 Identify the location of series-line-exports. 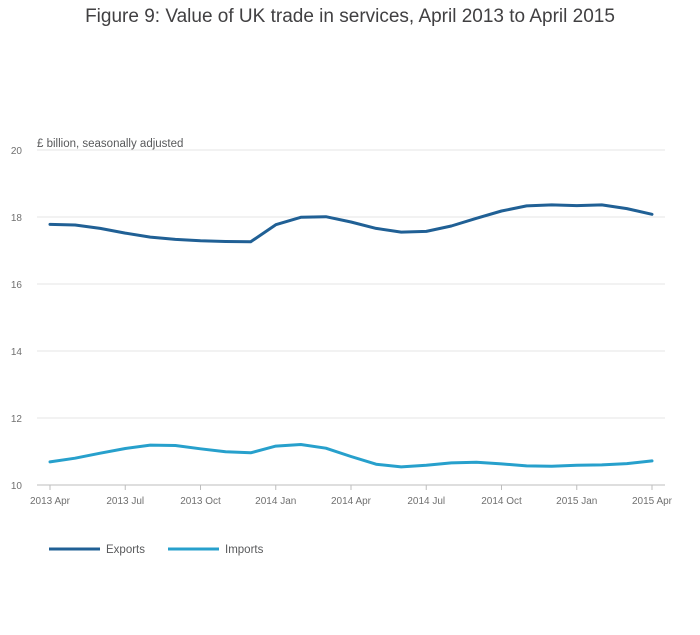
(351, 223).